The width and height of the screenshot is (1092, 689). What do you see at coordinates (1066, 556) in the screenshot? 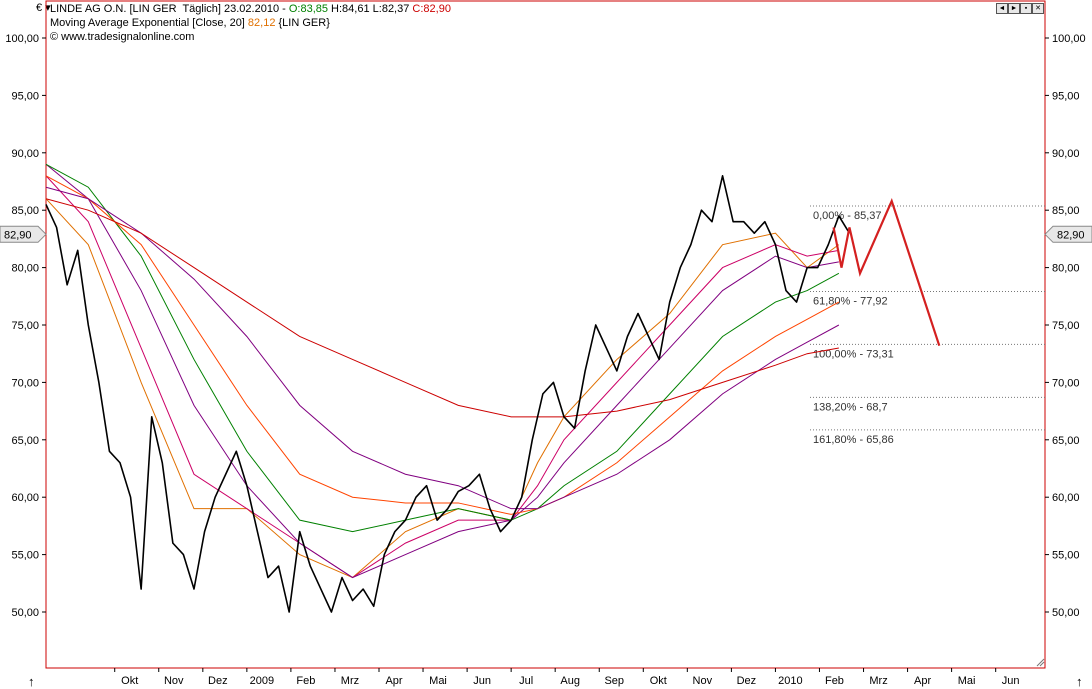
I see `y-tick-label-right: 55,00` at bounding box center [1066, 556].